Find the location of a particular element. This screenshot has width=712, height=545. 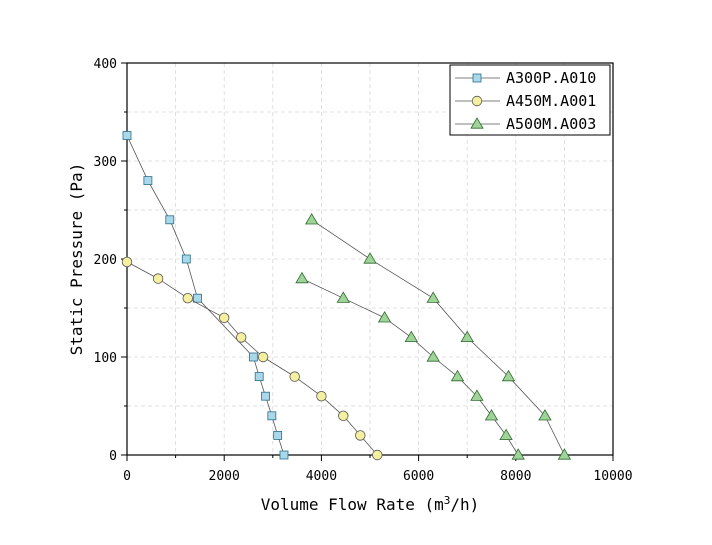

x-tick-label: 8000 is located at coordinates (515, 476).